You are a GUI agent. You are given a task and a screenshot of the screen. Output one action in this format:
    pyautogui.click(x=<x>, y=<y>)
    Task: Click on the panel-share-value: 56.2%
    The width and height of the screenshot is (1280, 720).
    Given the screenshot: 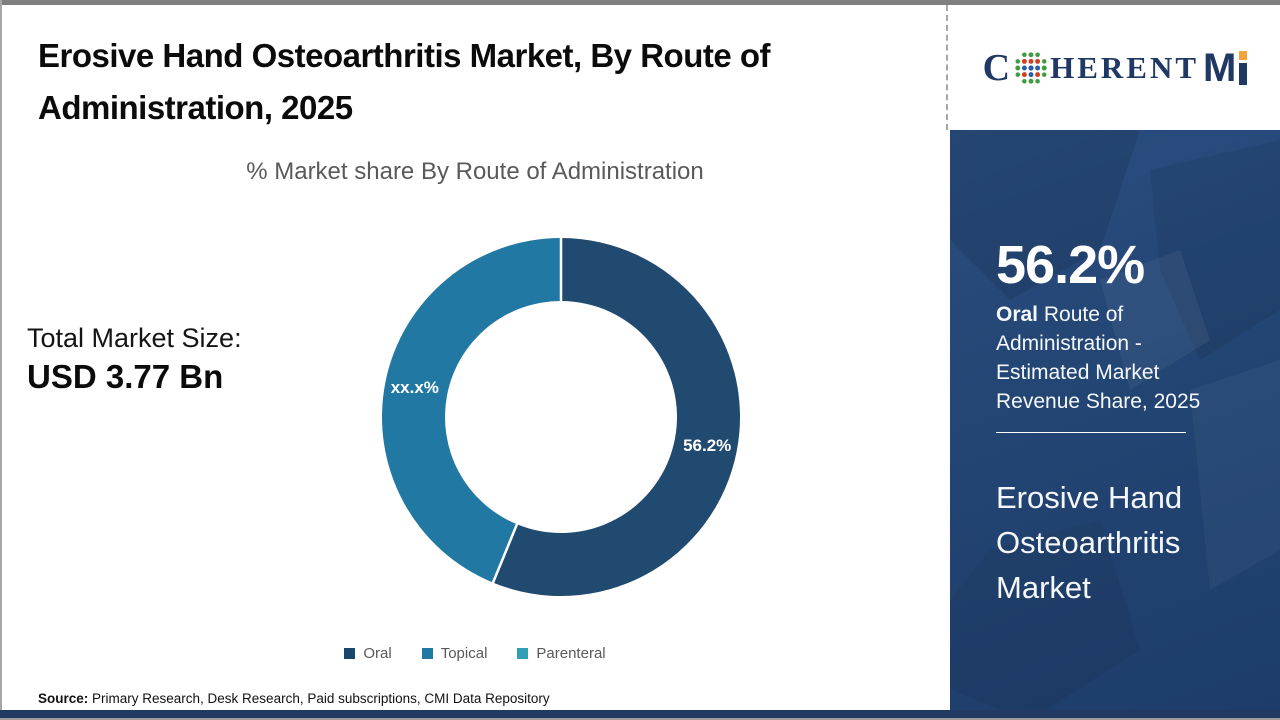 What is the action you would take?
    pyautogui.click(x=1070, y=265)
    